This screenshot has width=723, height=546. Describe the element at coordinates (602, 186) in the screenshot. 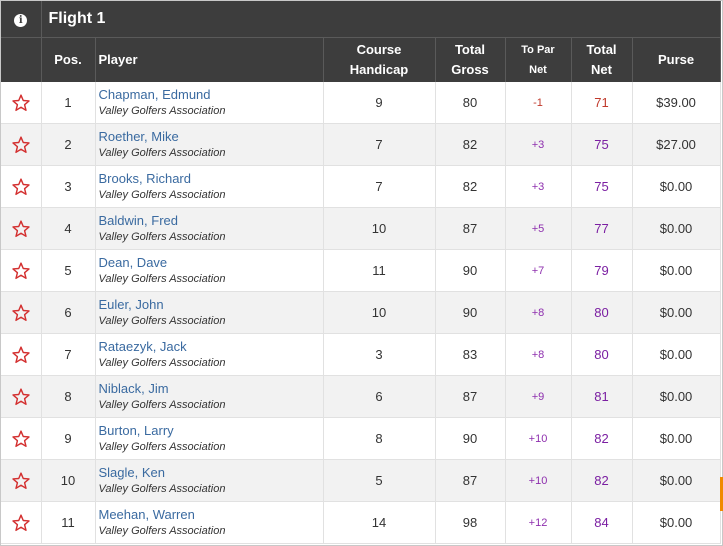

I see `total-net: 75` at that location.